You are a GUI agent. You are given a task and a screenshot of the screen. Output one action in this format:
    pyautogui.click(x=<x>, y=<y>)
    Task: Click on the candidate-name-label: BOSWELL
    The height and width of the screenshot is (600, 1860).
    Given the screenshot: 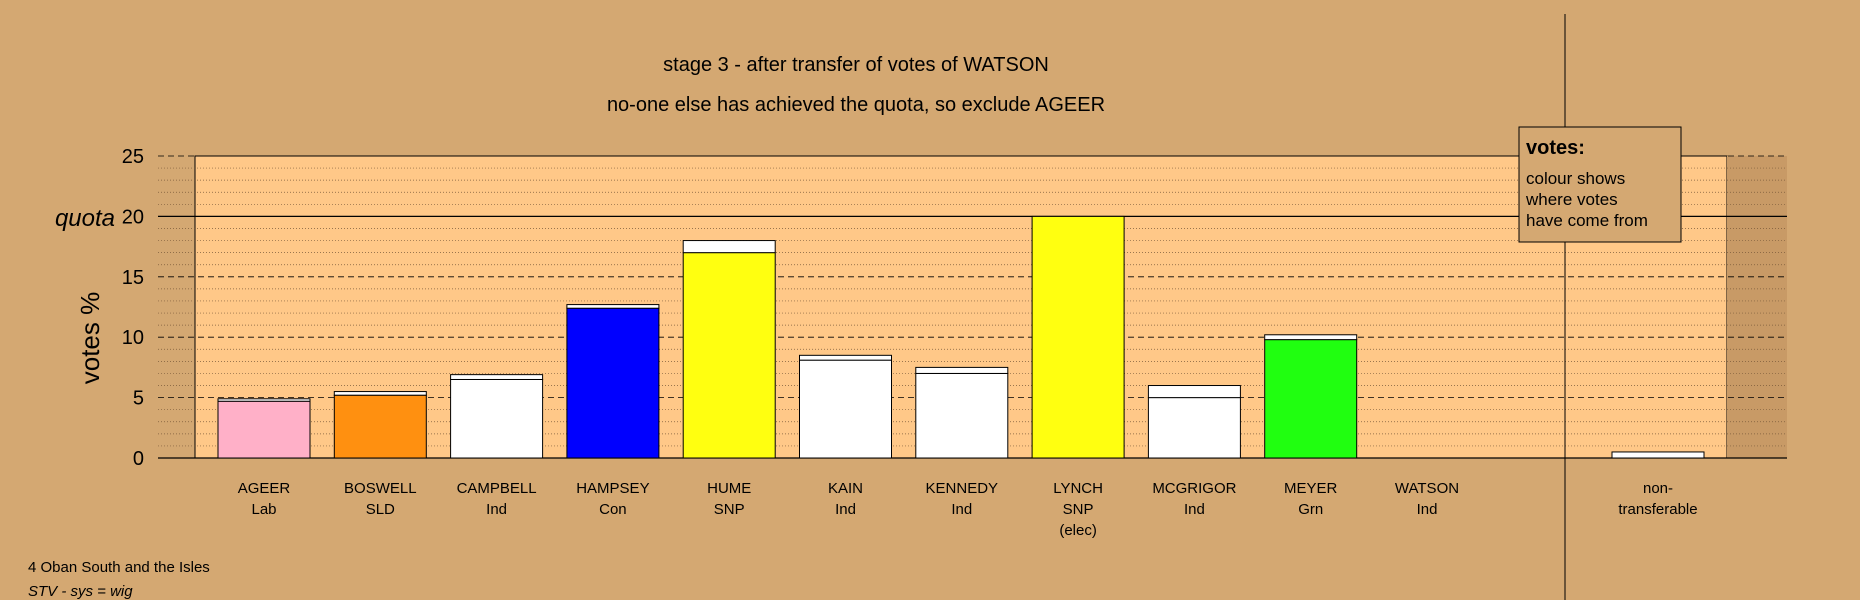 What is the action you would take?
    pyautogui.click(x=380, y=488)
    